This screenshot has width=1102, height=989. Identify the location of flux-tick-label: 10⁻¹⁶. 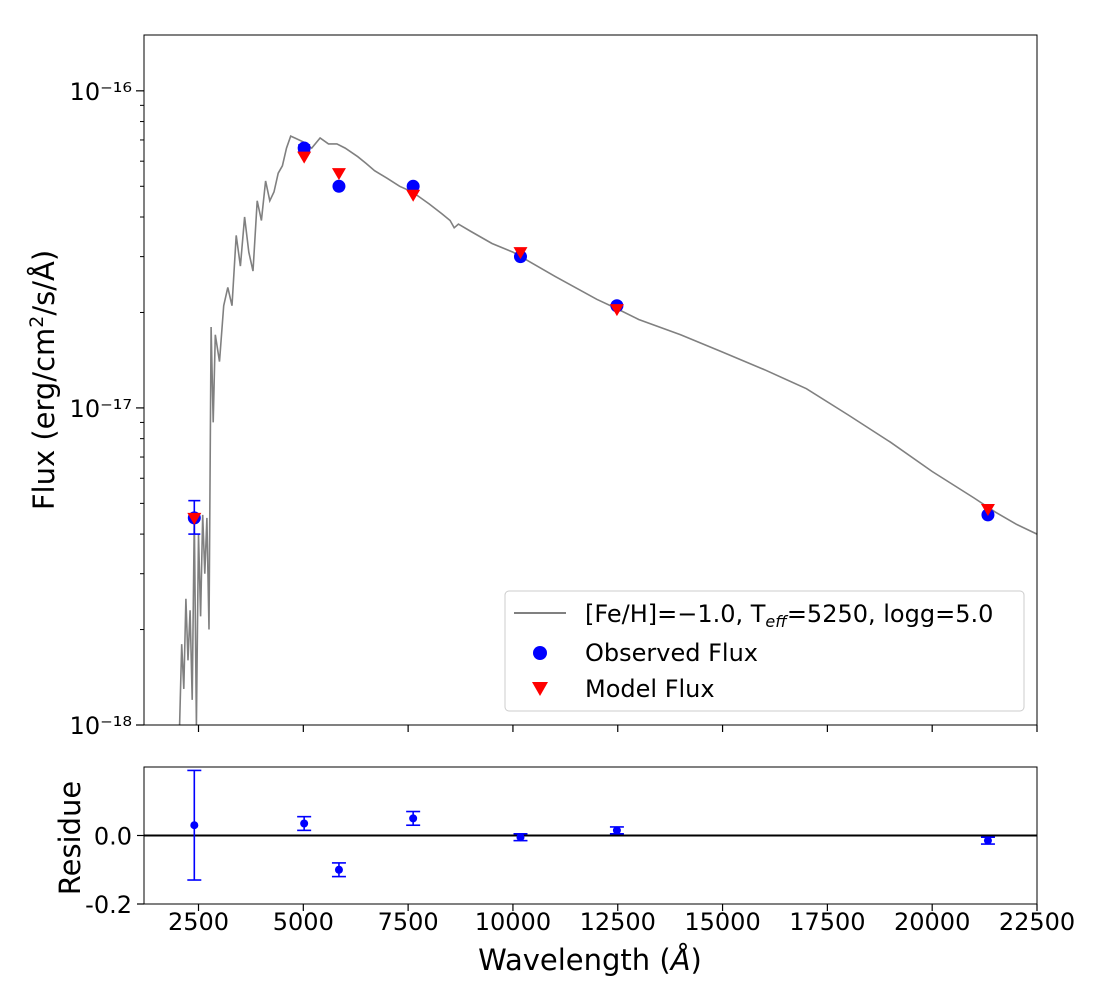
(101, 92).